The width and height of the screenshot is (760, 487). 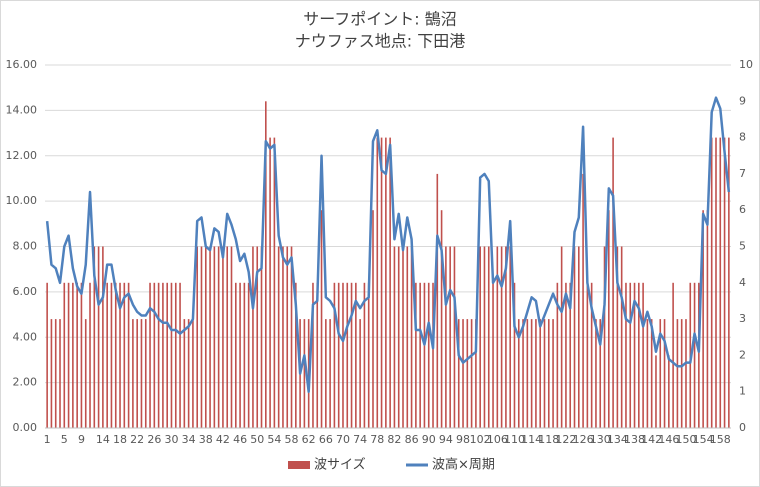 I want to click on y-tick-label: 2.00, so click(x=25, y=382).